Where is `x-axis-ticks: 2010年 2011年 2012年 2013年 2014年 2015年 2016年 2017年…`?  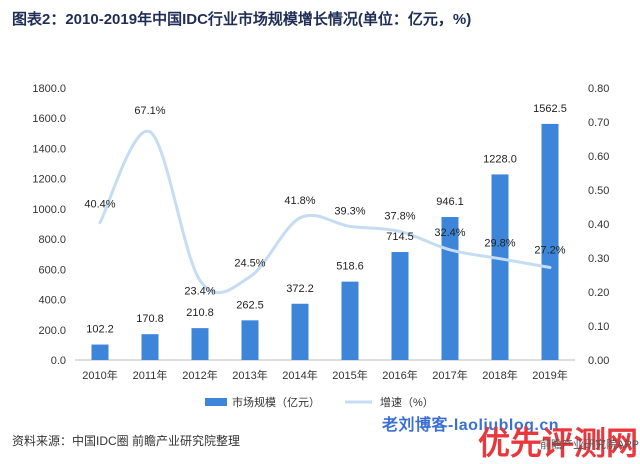 x-axis-ticks: 2010年 2011年 2012年 2013年 2014年 2015年 2016年 2017年… is located at coordinates (324, 375).